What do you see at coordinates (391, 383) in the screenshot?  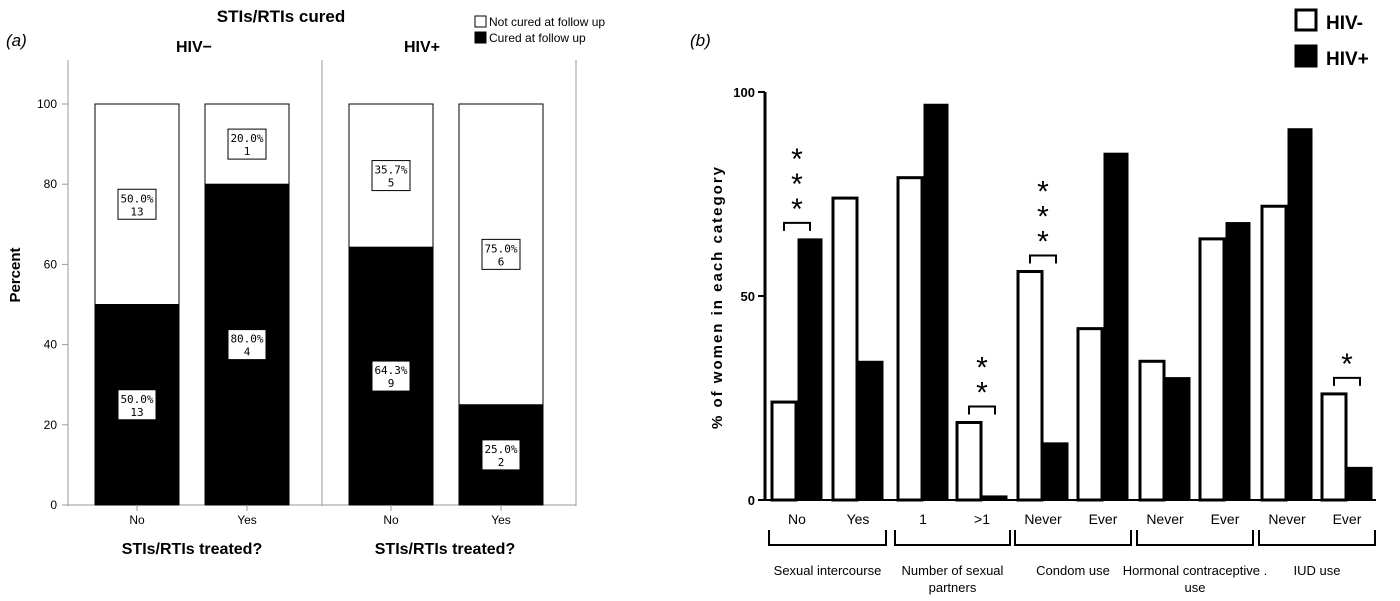 I see `data-label-count: 9` at bounding box center [391, 383].